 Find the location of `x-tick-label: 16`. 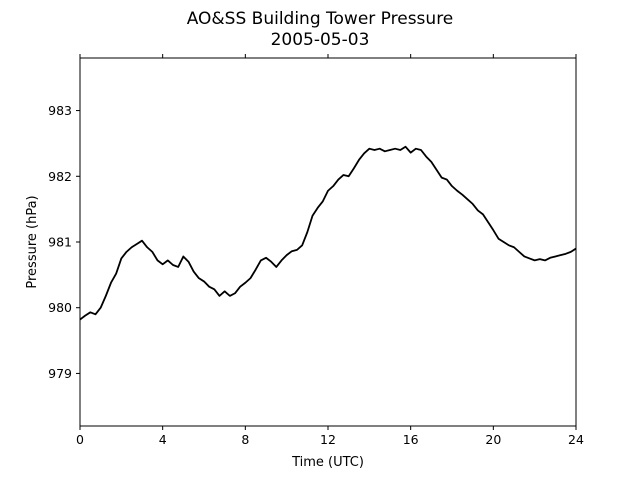

x-tick-label: 16 is located at coordinates (411, 439).